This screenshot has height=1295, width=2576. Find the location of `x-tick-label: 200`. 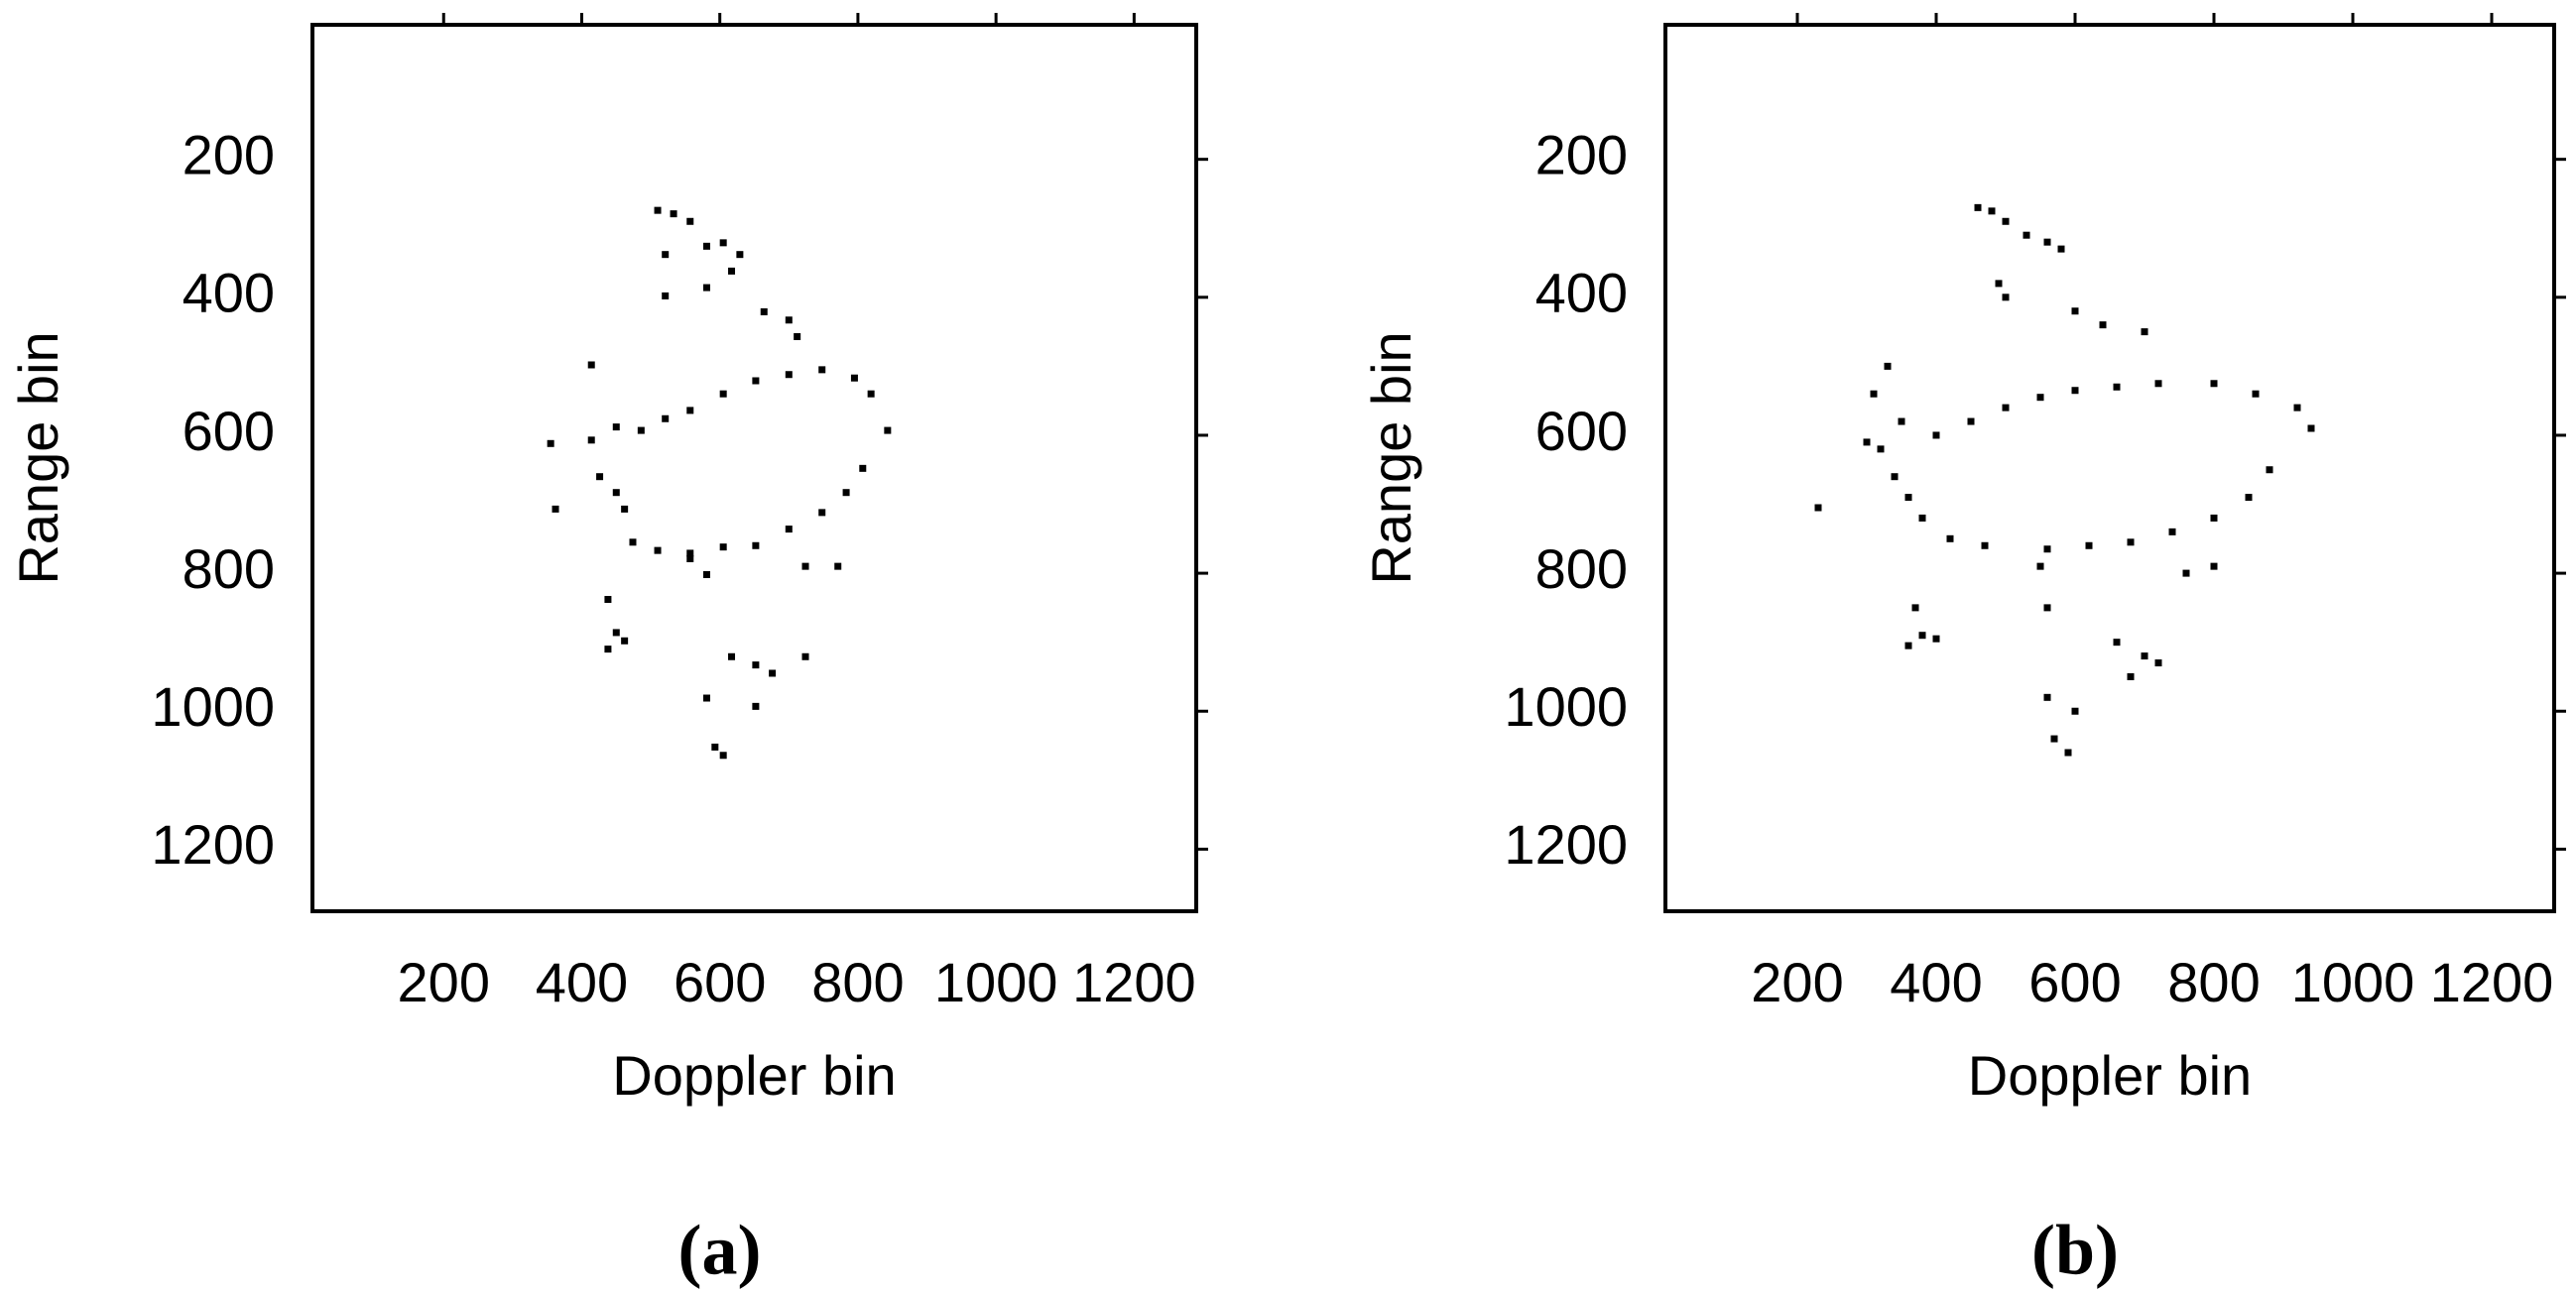

x-tick-label: 200 is located at coordinates (1797, 982).